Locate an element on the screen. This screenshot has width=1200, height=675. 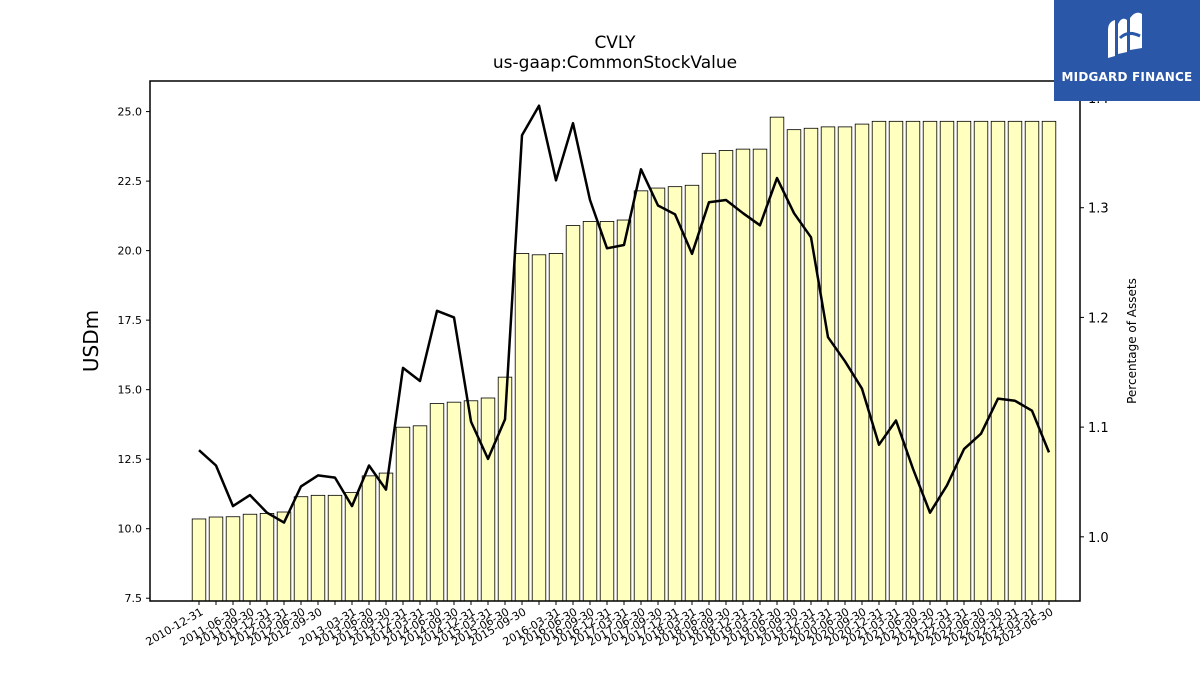
left-axis-label: USDm is located at coordinates (91, 341).